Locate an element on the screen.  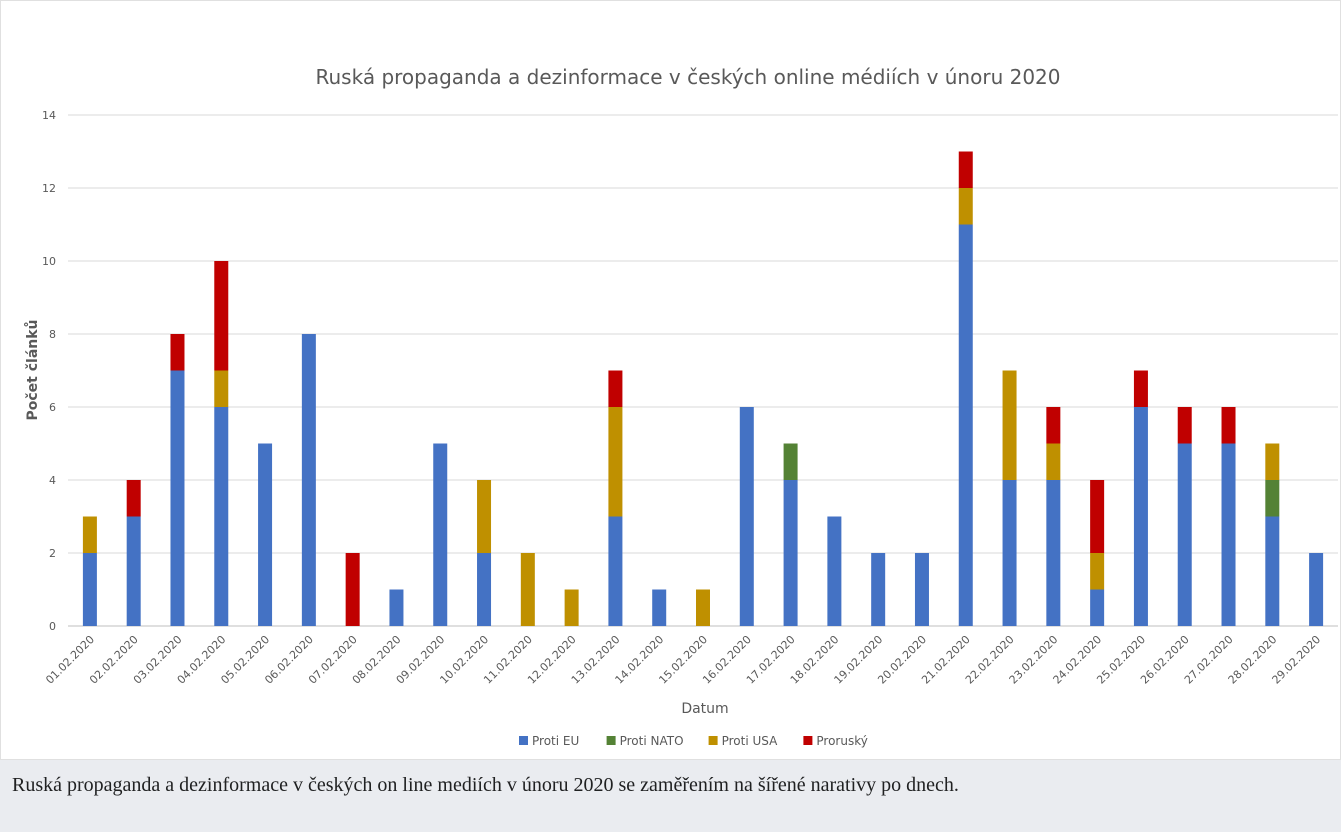
legend-label: Proruský is located at coordinates (841, 741).